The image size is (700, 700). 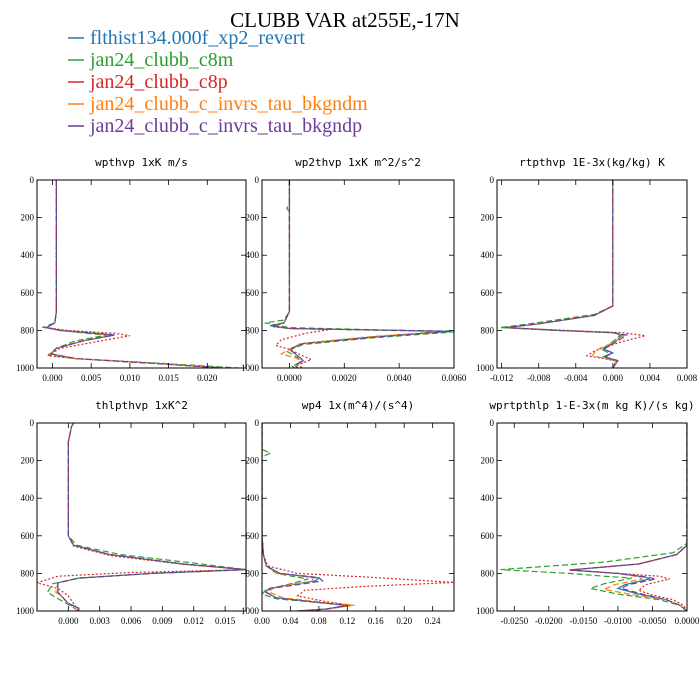 What do you see at coordinates (130, 378) in the screenshot?
I see `x-tick-label: 0.010` at bounding box center [130, 378].